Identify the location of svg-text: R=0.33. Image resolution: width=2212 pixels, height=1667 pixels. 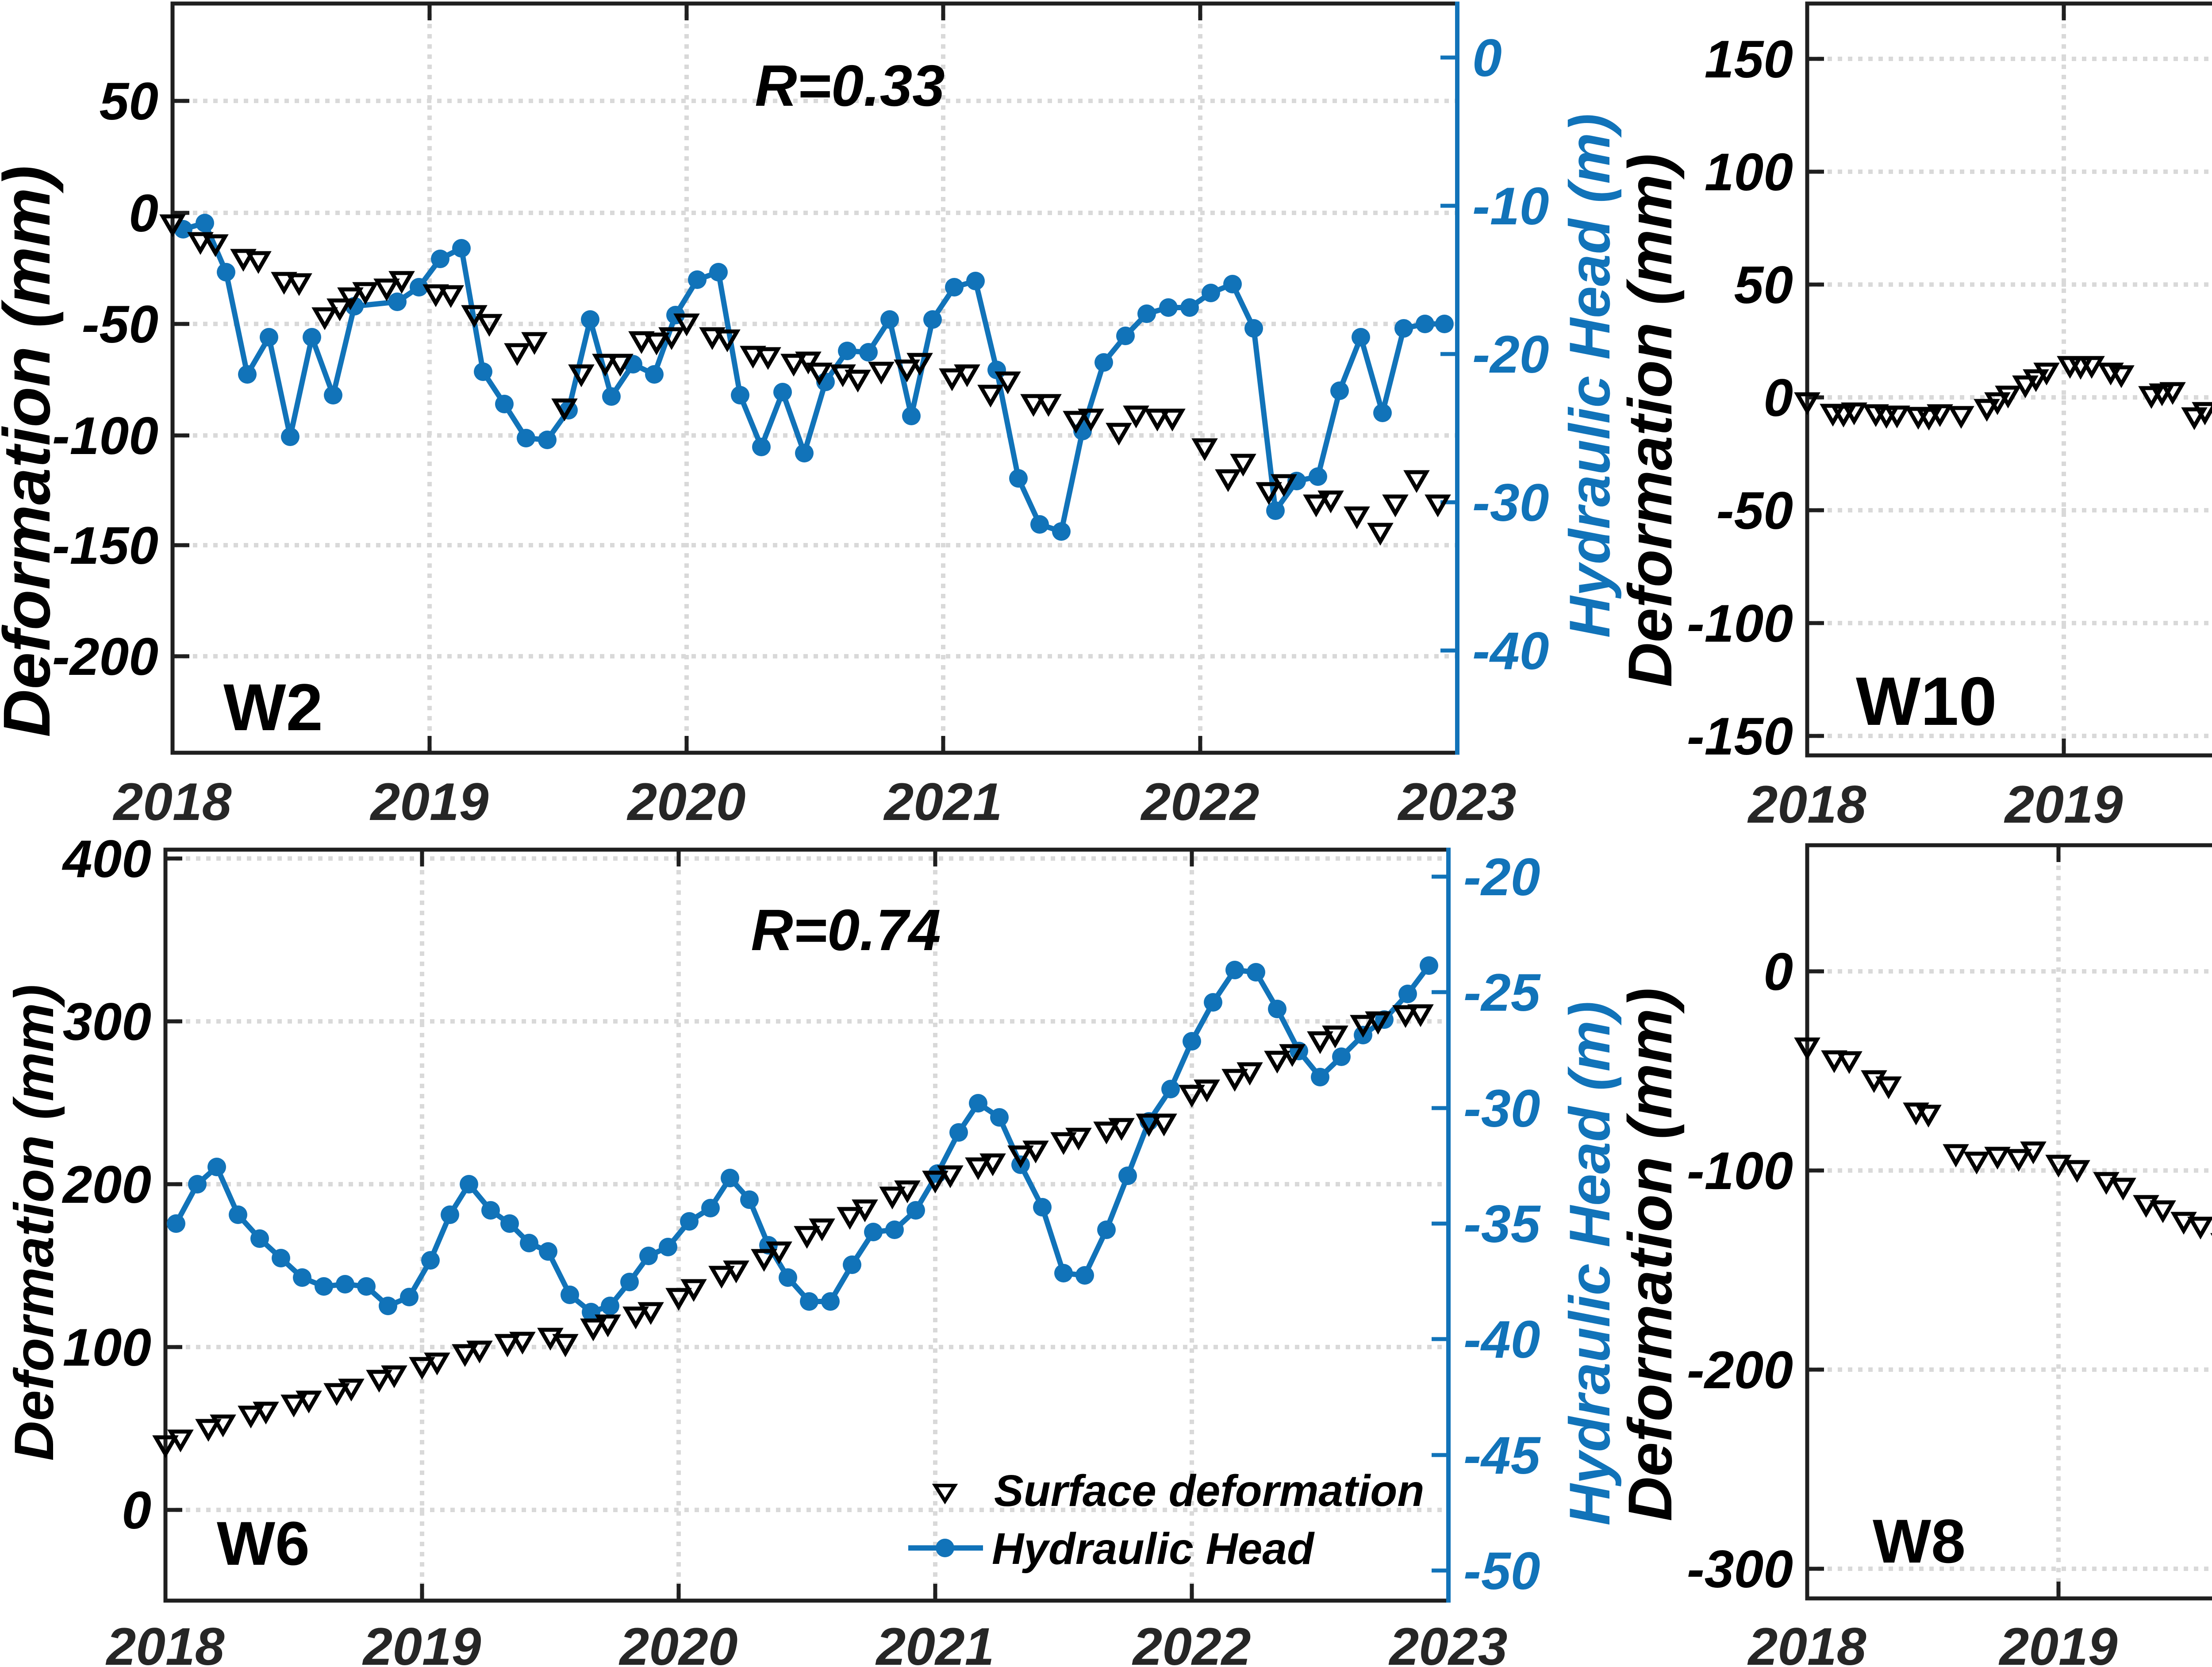
(850, 86).